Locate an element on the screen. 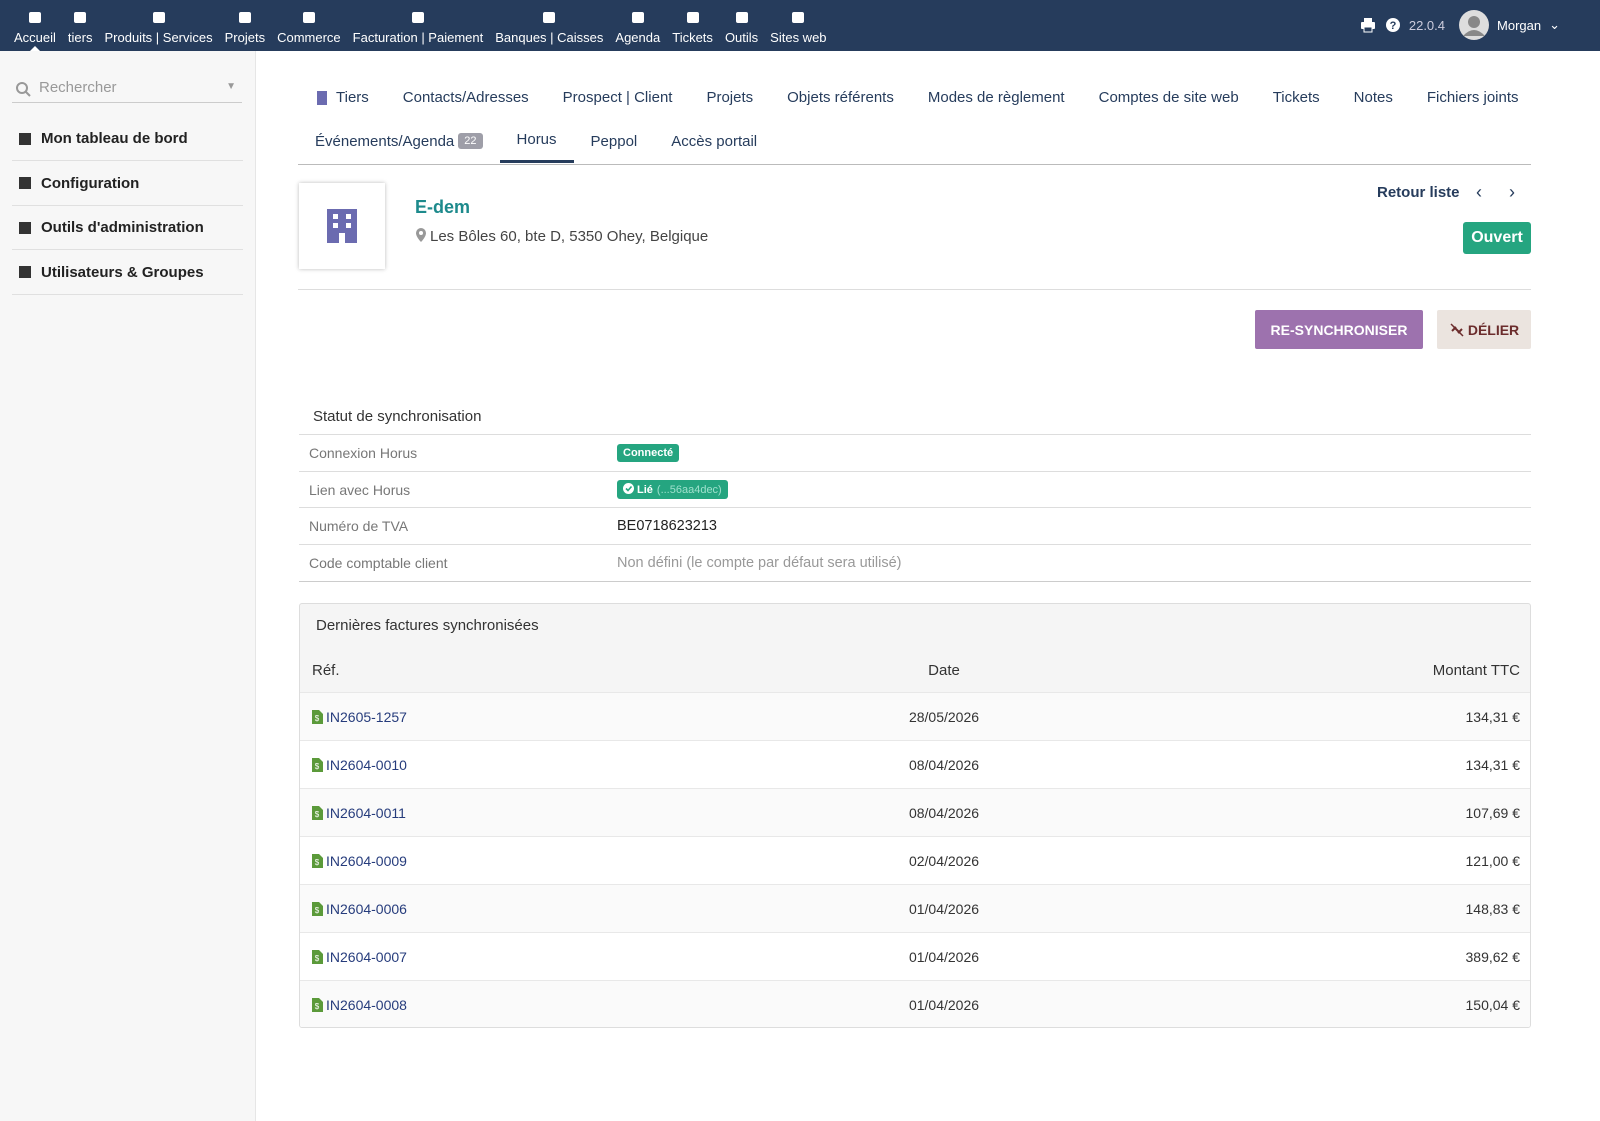  prev-button: ‹ is located at coordinates (1479, 192).